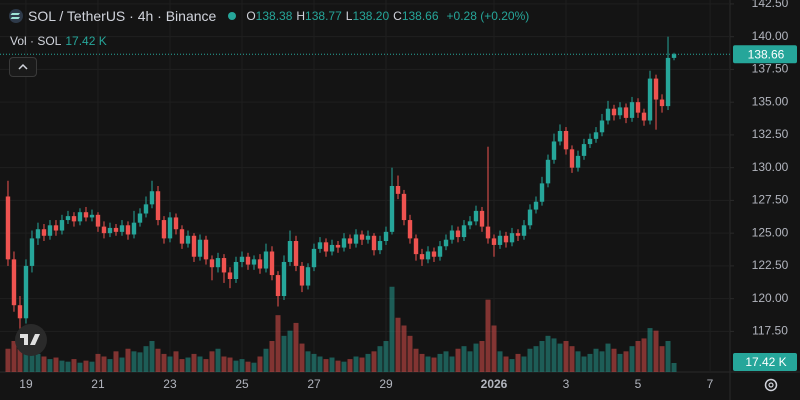 This screenshot has height=400, width=800. What do you see at coordinates (86, 41) in the screenshot?
I see `volume-value: 17.42 K` at bounding box center [86, 41].